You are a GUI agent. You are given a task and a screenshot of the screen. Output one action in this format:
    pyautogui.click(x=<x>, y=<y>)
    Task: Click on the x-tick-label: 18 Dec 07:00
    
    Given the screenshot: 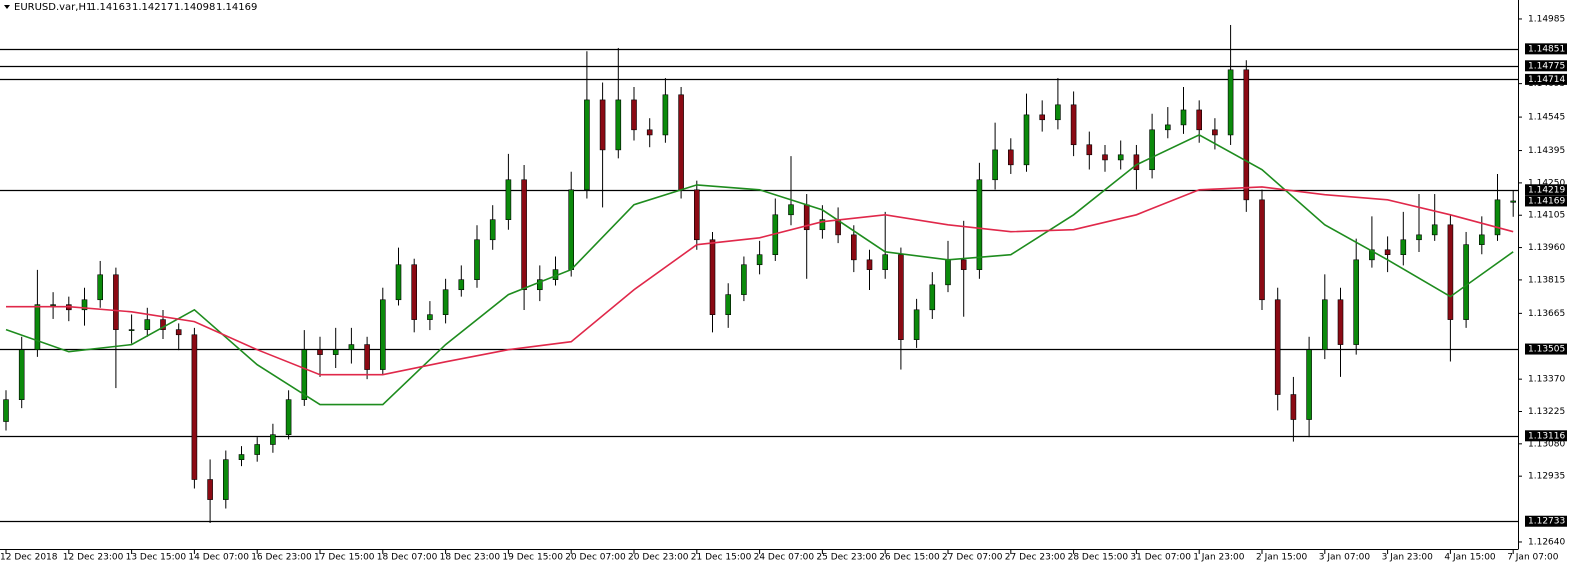 What is the action you would take?
    pyautogui.click(x=407, y=558)
    